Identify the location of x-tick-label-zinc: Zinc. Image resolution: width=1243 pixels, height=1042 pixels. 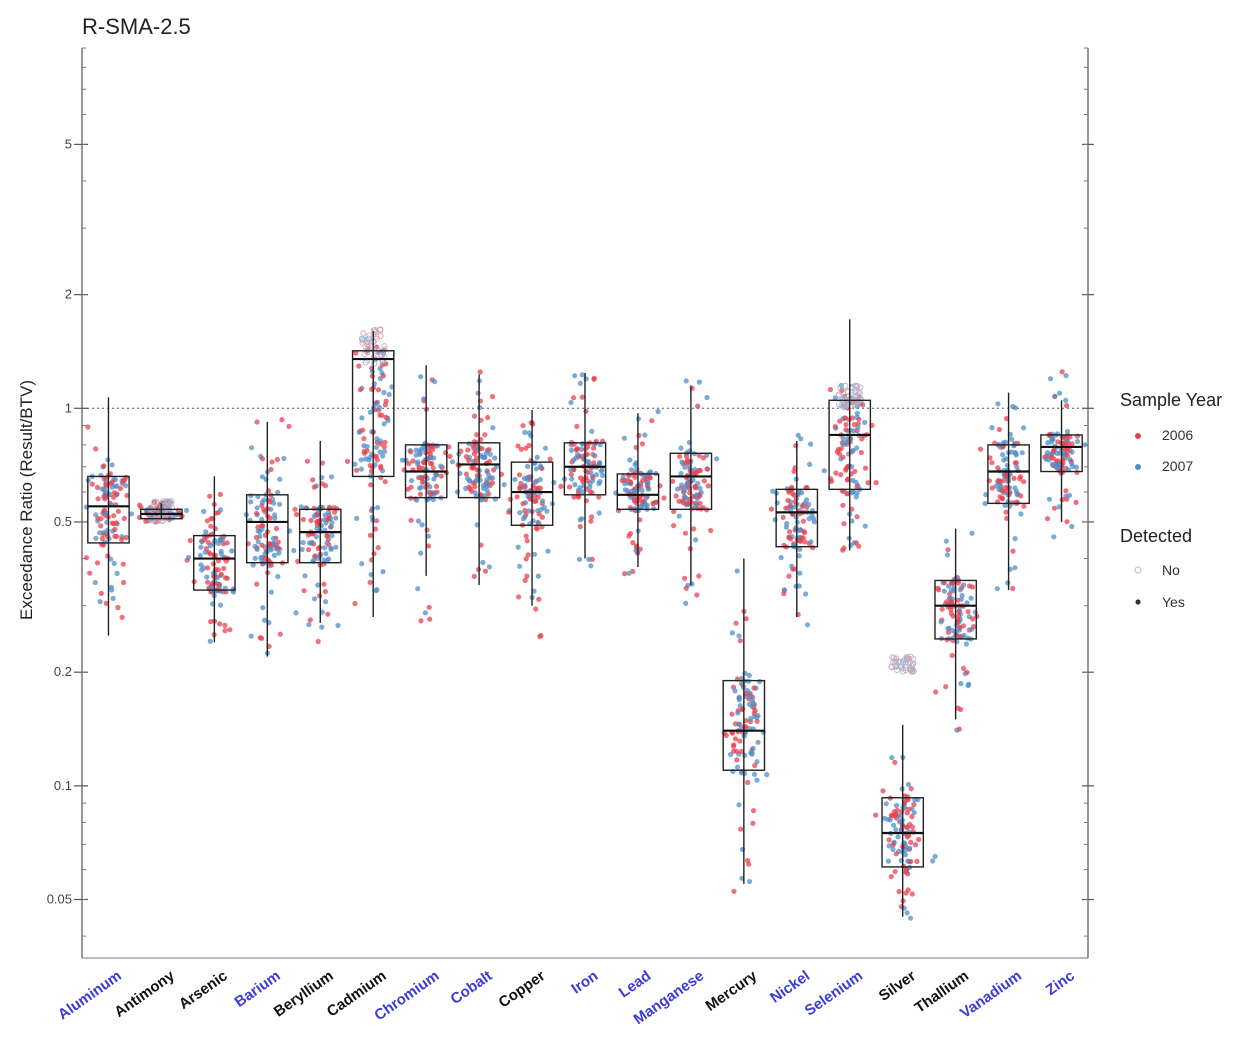
(1060, 983).